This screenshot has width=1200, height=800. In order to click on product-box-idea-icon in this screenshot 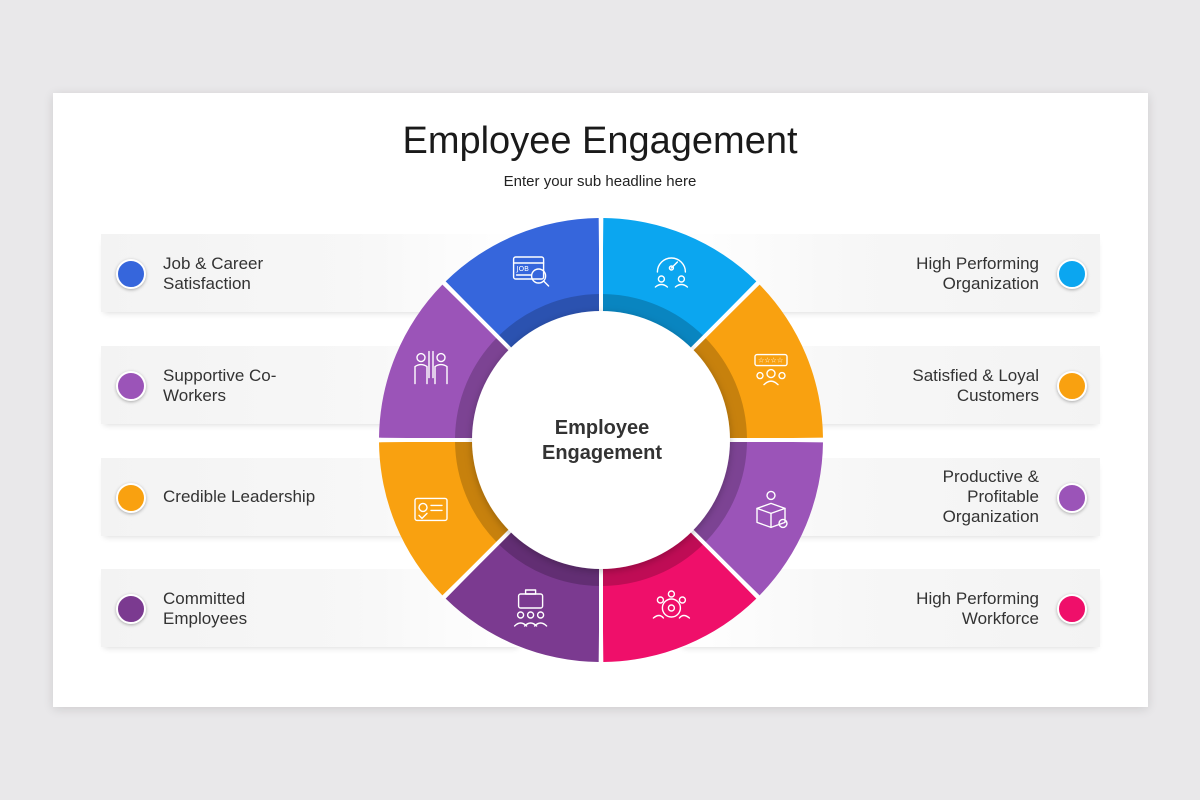, I will do `click(772, 509)`.